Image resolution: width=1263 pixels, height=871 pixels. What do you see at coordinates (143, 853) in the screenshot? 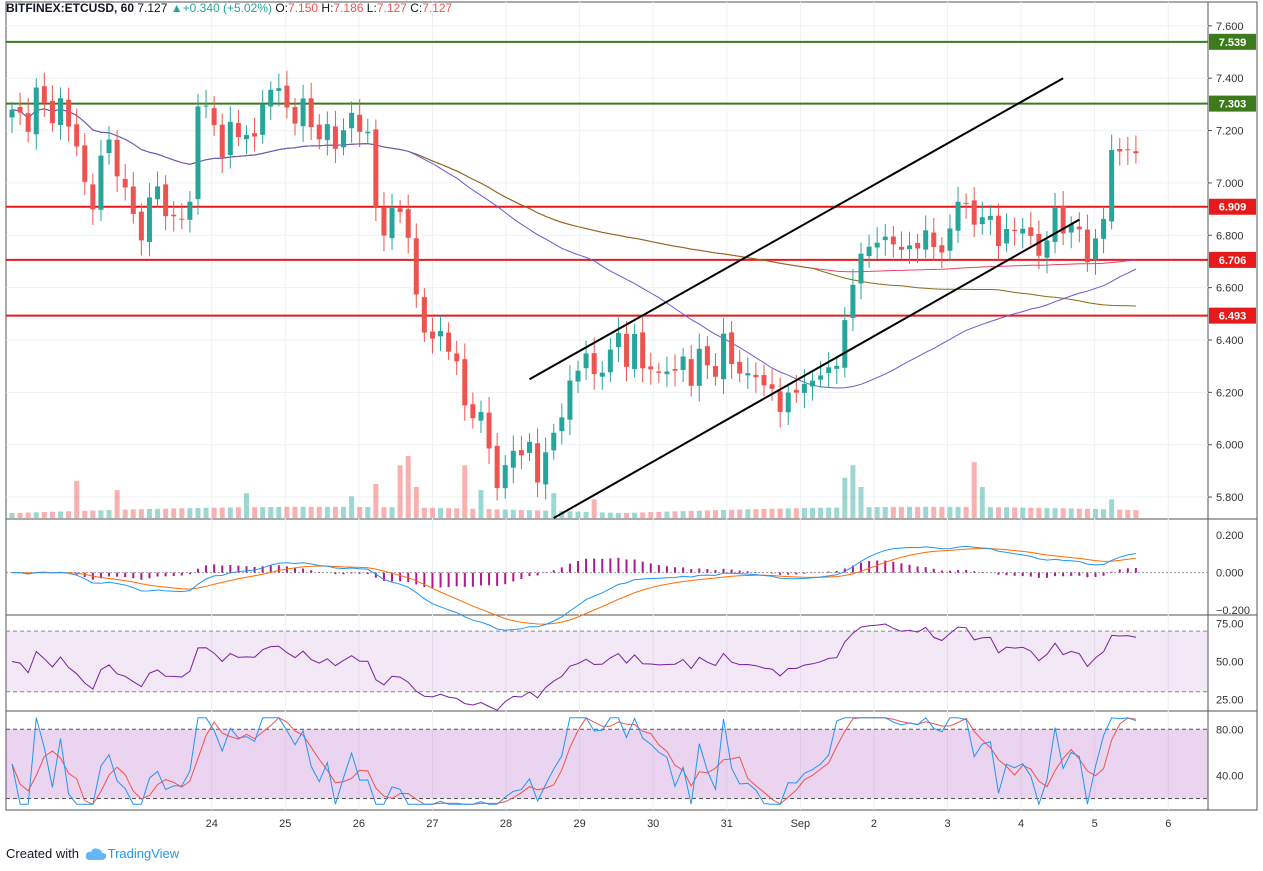
I see `tradingview-link: TradingView` at bounding box center [143, 853].